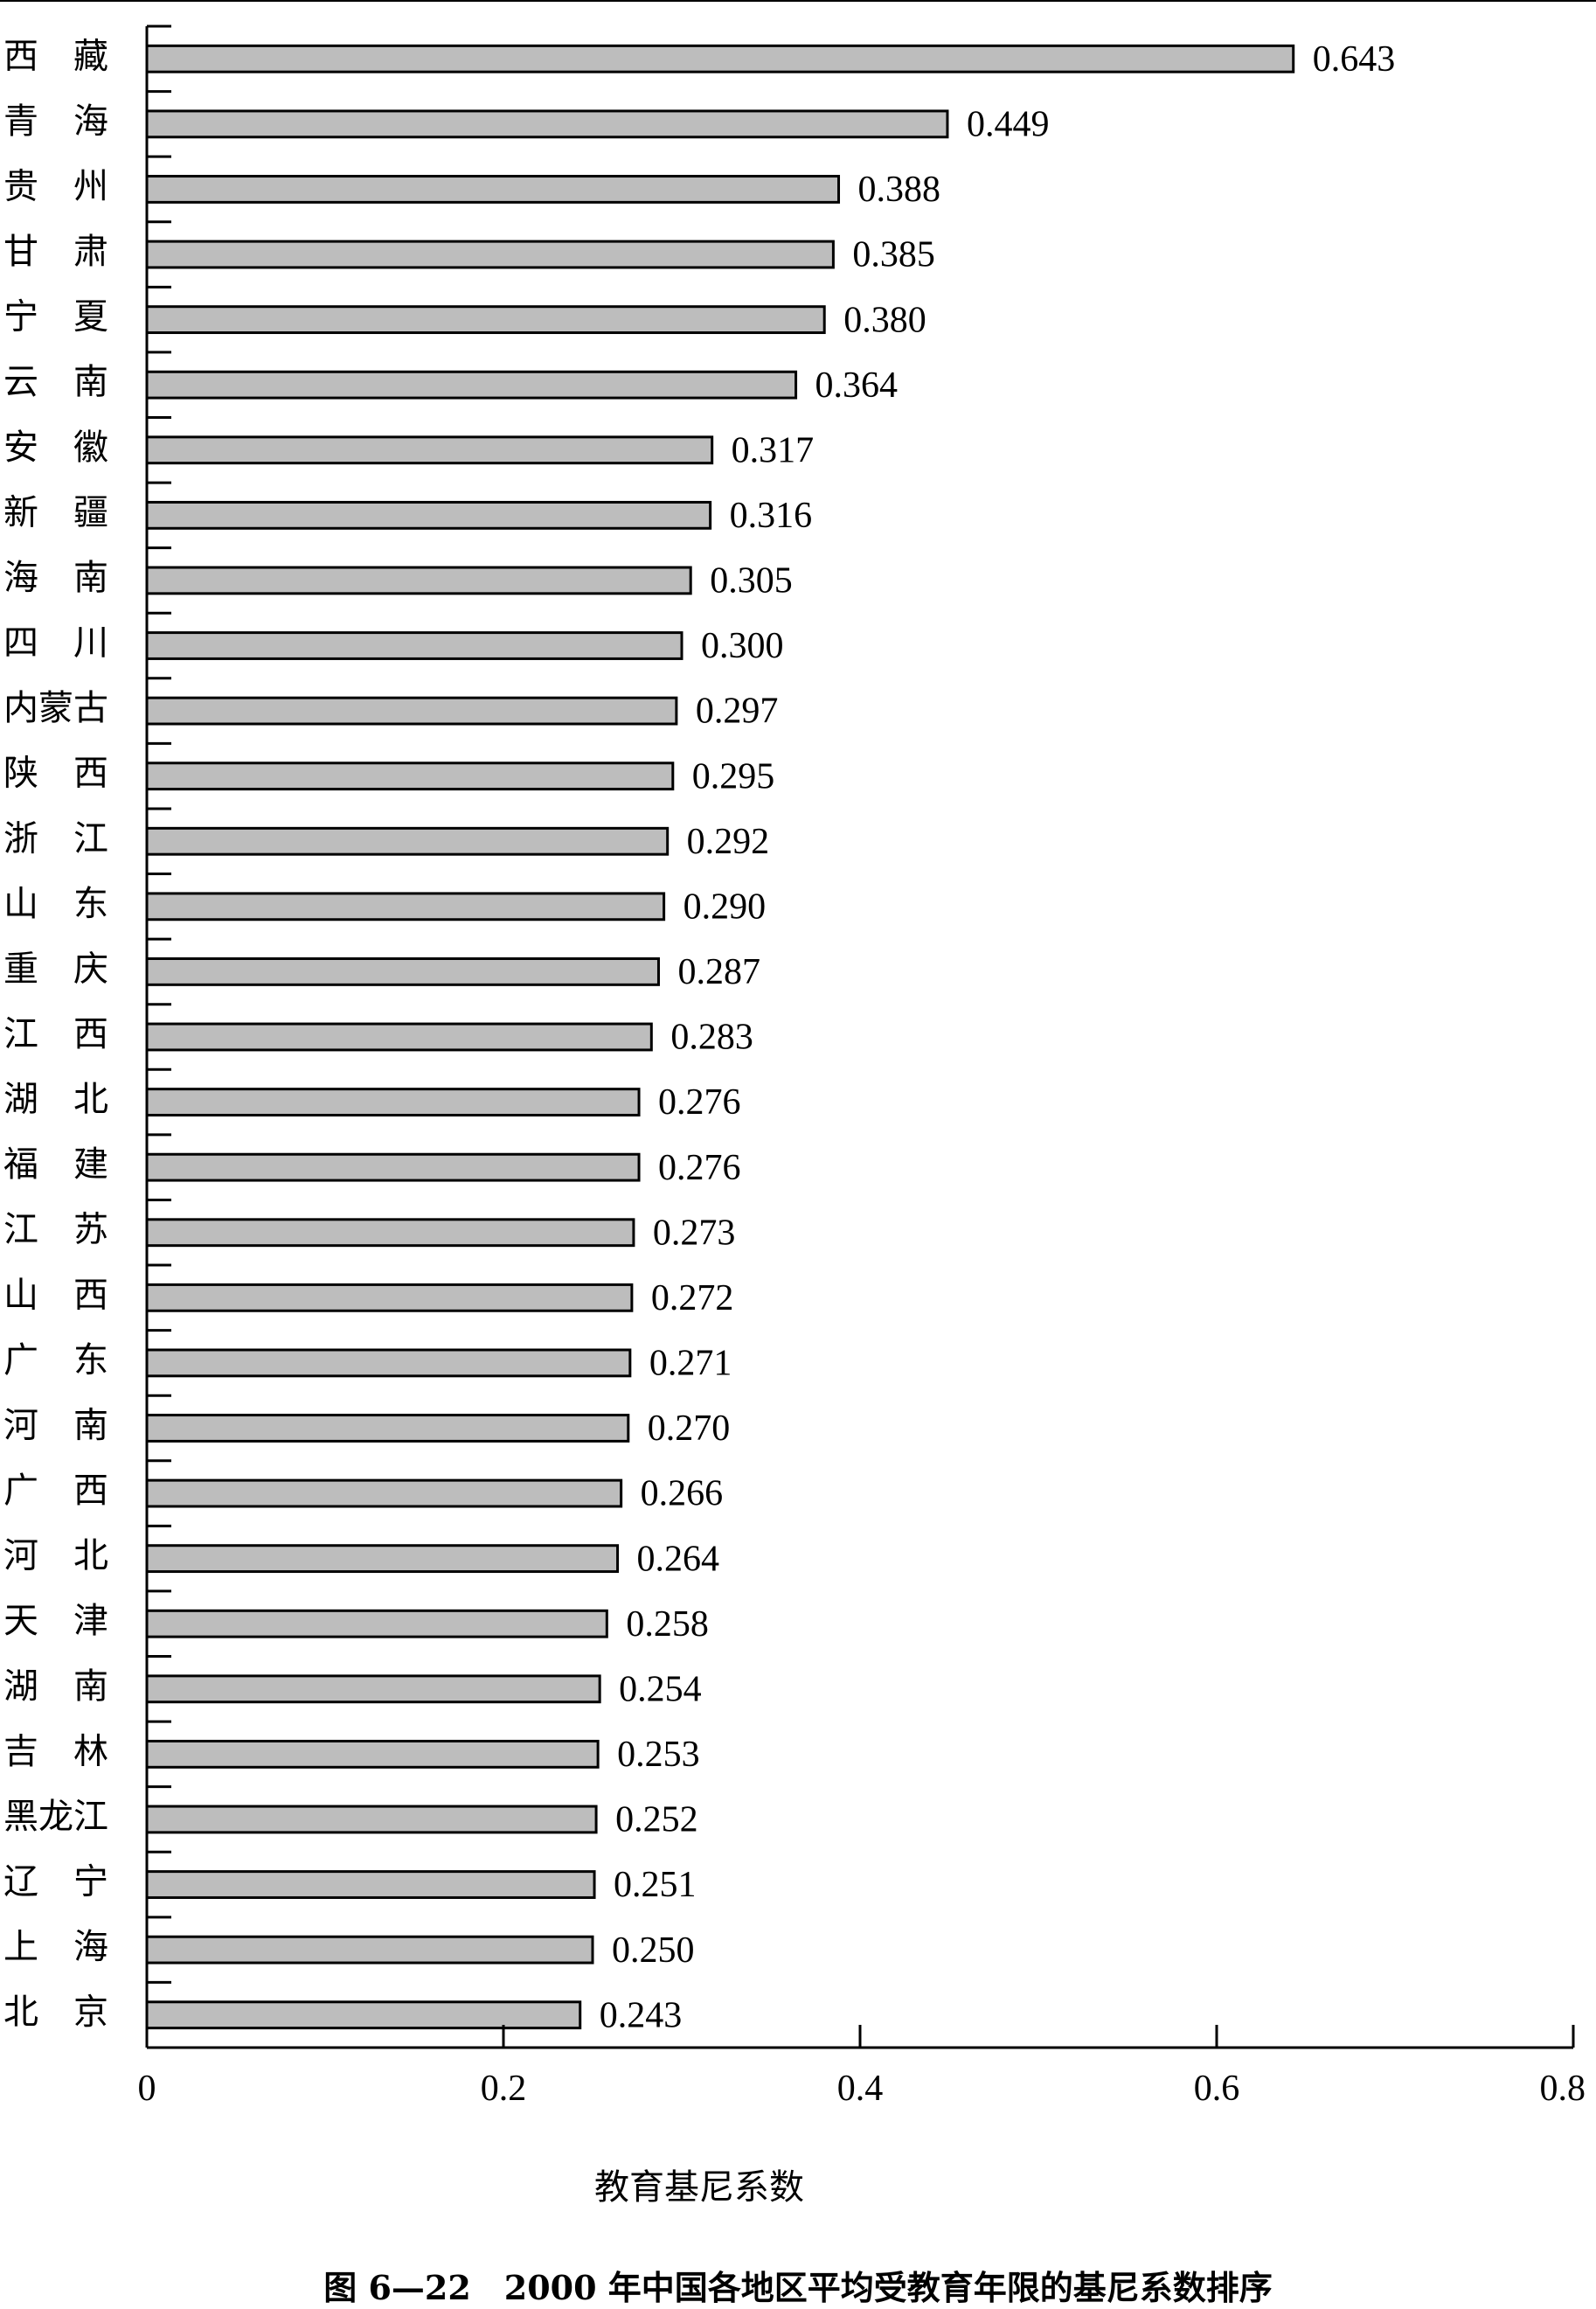  Describe the element at coordinates (55, 1164) in the screenshot. I see `category-label: 福 建` at that location.